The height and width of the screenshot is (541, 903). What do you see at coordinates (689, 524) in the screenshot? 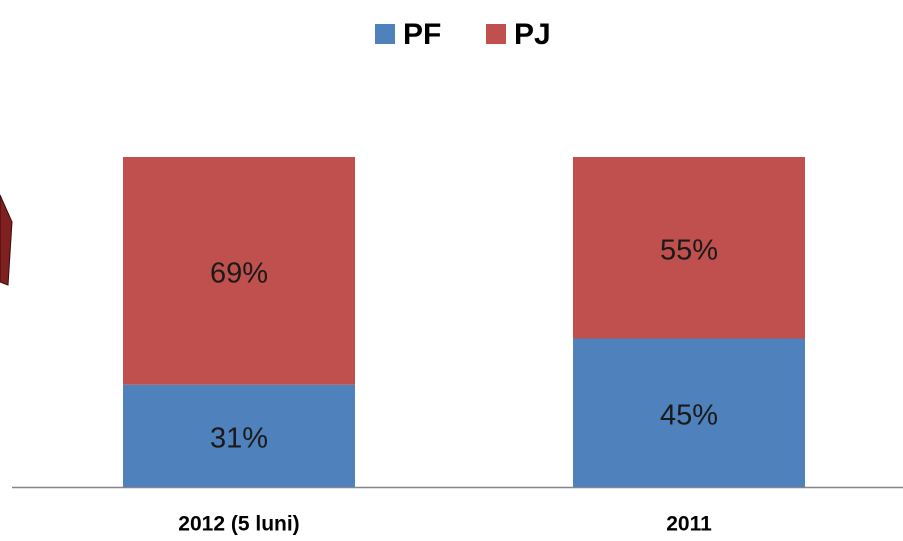
I see `x-tick-label: 2011` at bounding box center [689, 524].